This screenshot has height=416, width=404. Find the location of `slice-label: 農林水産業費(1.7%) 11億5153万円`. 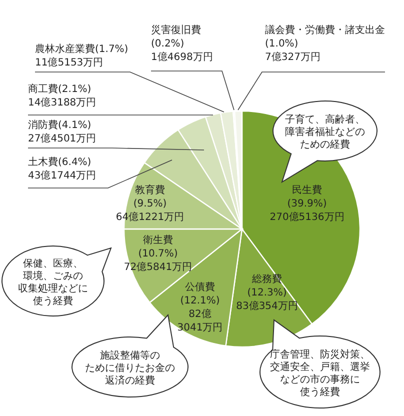

slice-label: 農林水産業費(1.7%) 11億5153万円 is located at coordinates (81, 55).